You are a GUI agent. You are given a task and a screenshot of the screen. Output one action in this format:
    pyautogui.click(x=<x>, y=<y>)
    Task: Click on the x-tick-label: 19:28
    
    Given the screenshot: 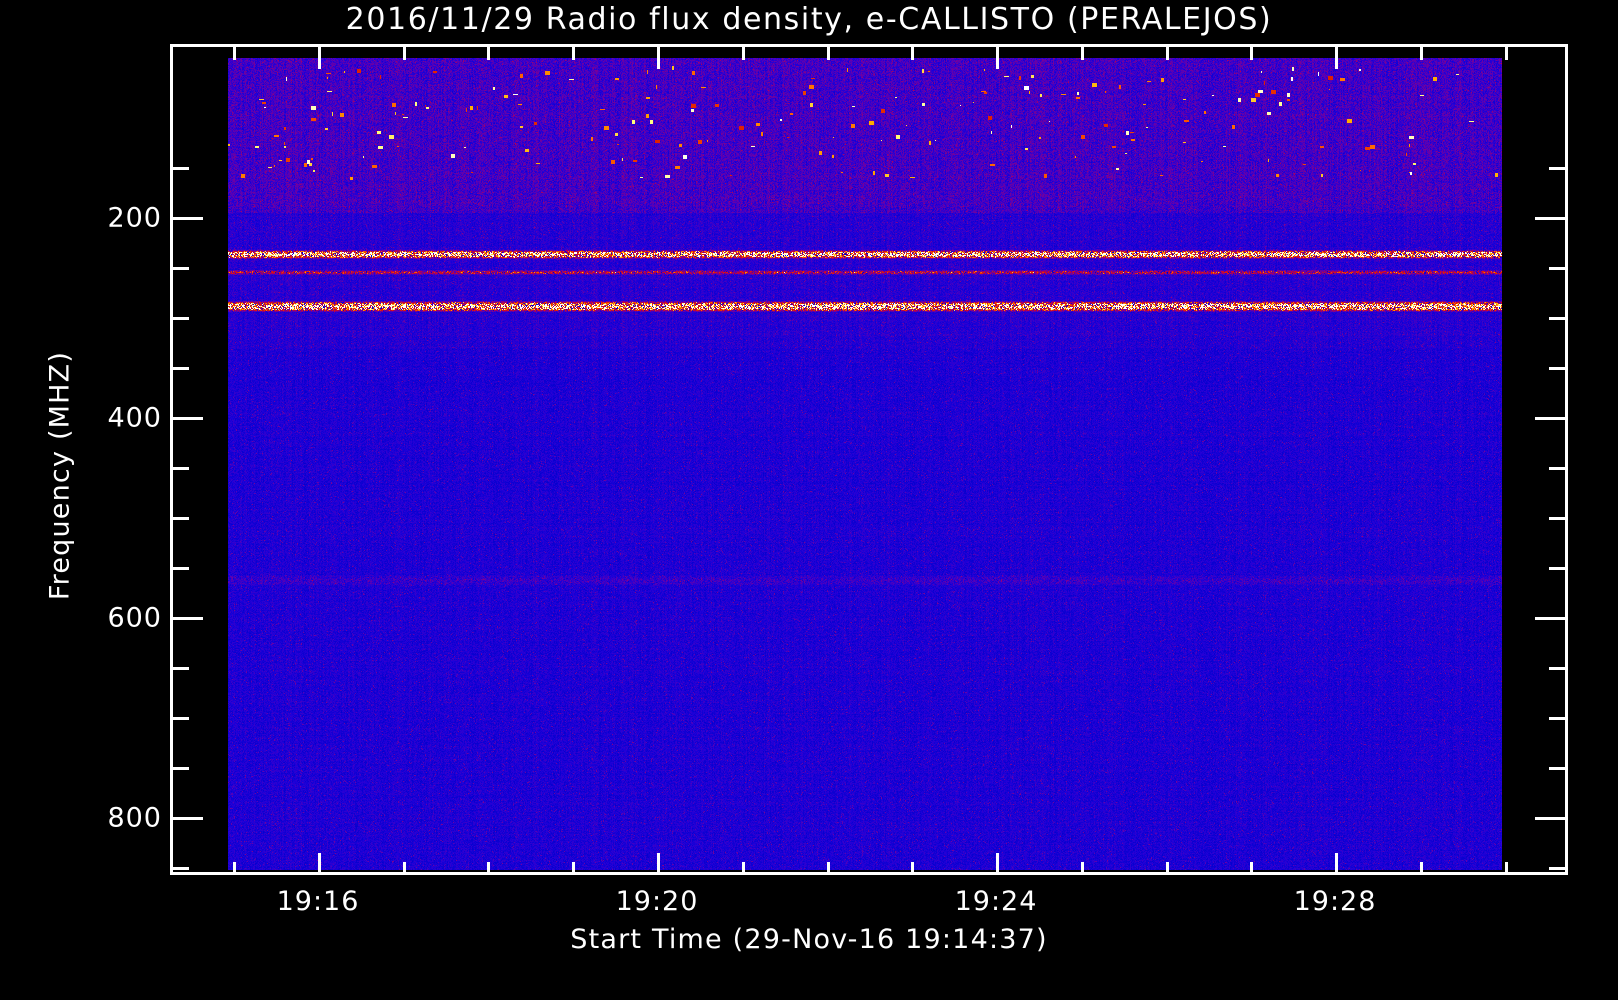 What is the action you would take?
    pyautogui.click(x=1335, y=901)
    